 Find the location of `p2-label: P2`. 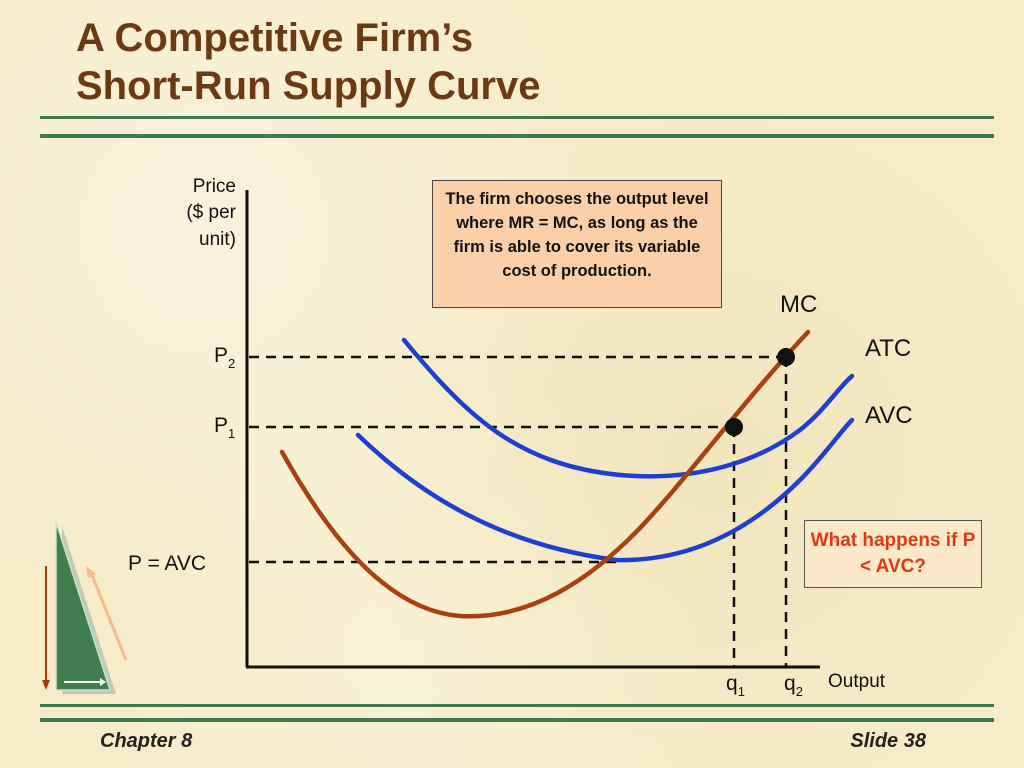

p2-label: P2 is located at coordinates (224, 357).